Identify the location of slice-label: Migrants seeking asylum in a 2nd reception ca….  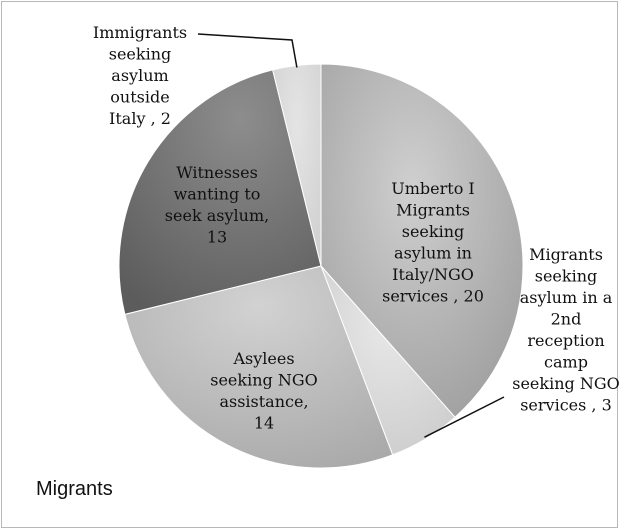
(565, 330).